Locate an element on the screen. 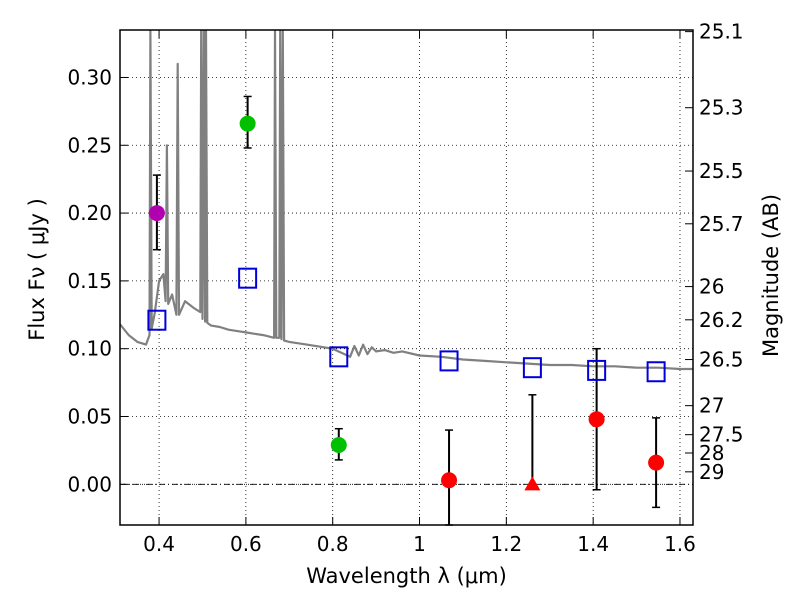  y-axis-ticks: 0.00 0.05 0.10 0.15 0.20 0.25 0.30 is located at coordinates (97, 280).